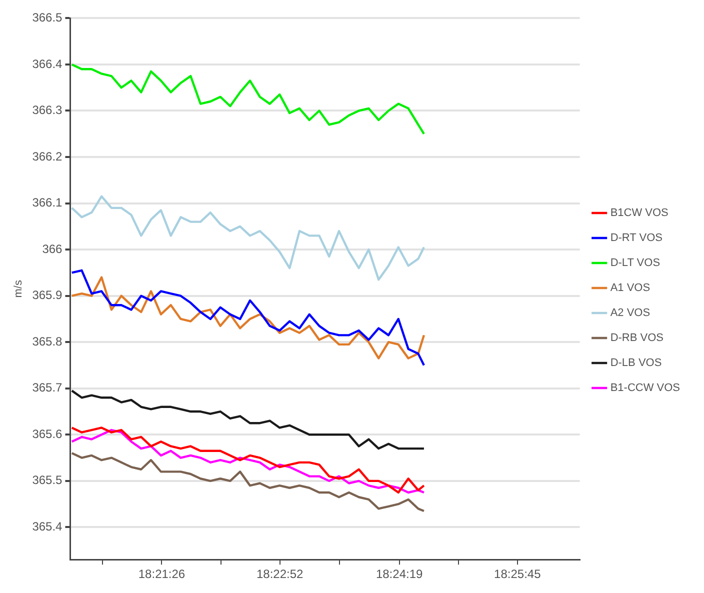 This screenshot has height=593, width=704. What do you see at coordinates (47, 156) in the screenshot?
I see `y-tick-label: 366.2` at bounding box center [47, 156].